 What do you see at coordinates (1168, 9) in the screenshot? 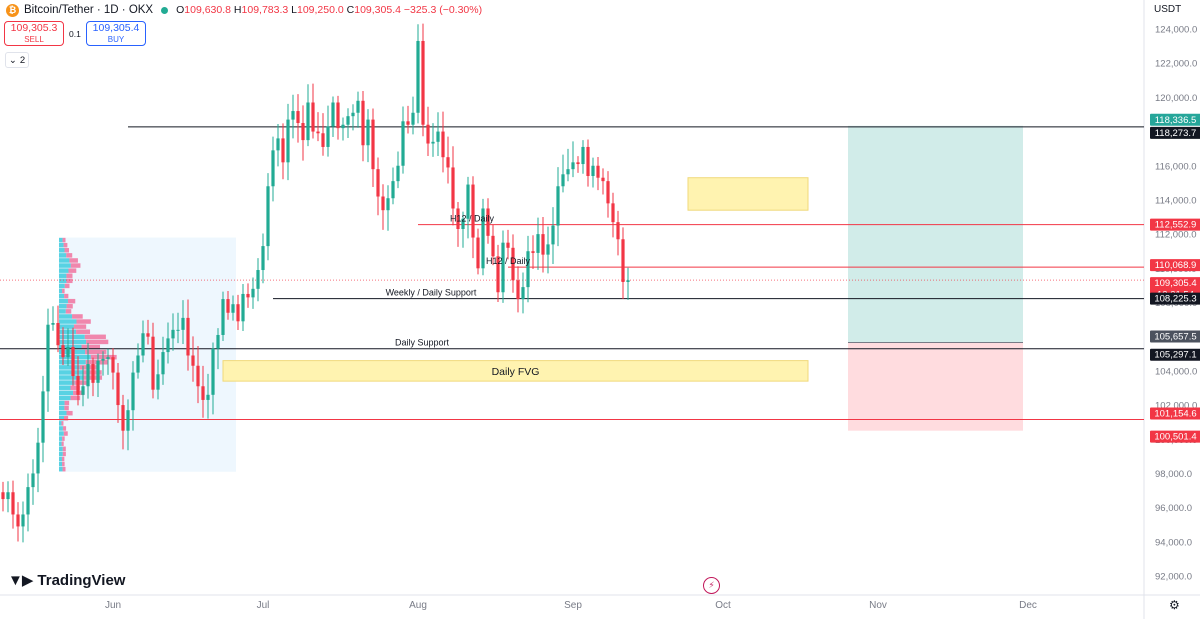
I see `currency-label: USDT` at bounding box center [1168, 9].